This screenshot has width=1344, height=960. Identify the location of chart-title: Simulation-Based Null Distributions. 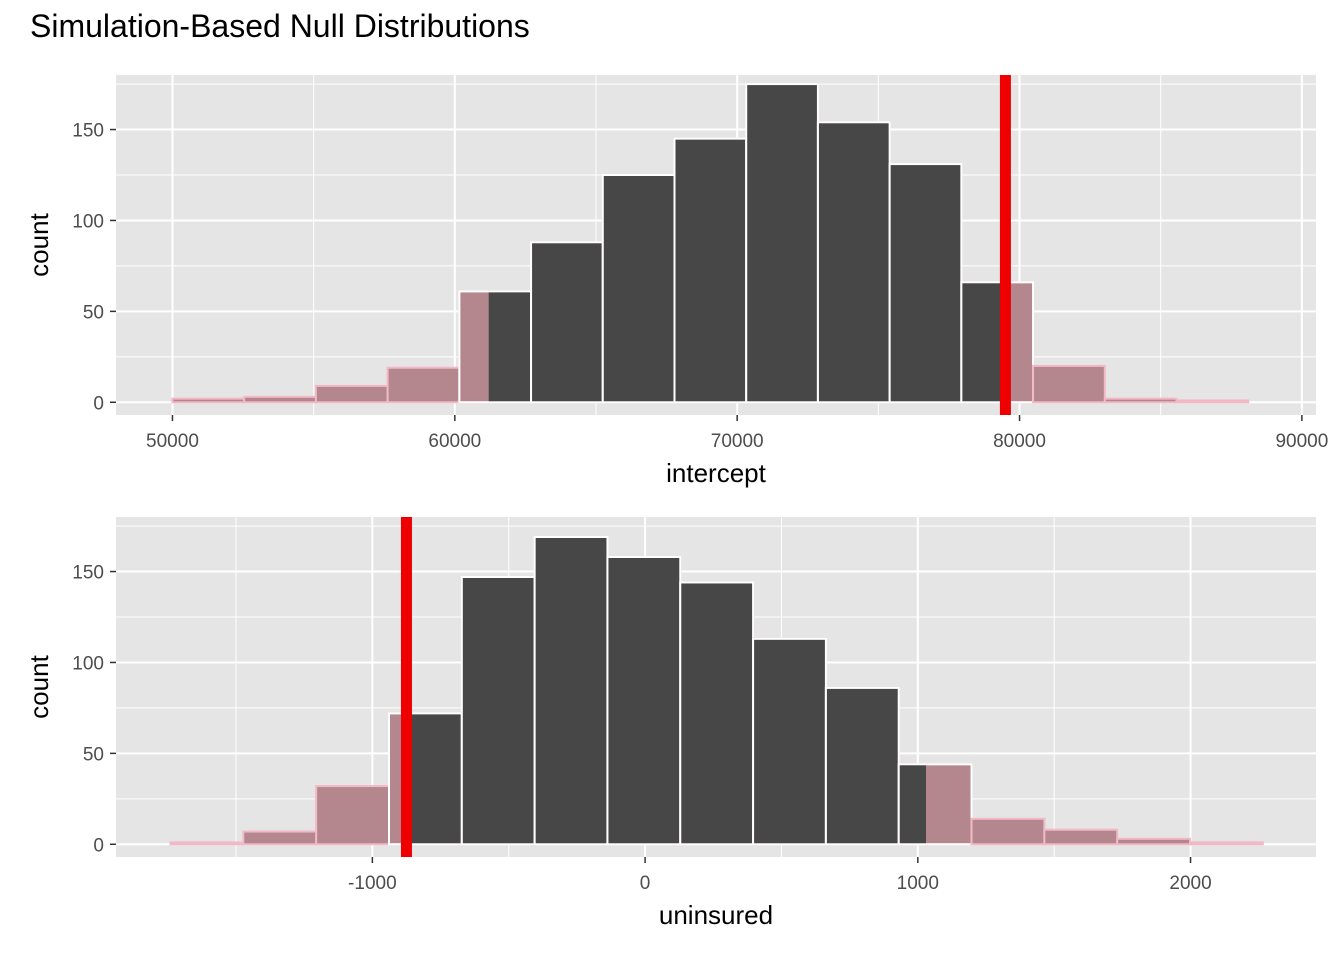
(280, 26).